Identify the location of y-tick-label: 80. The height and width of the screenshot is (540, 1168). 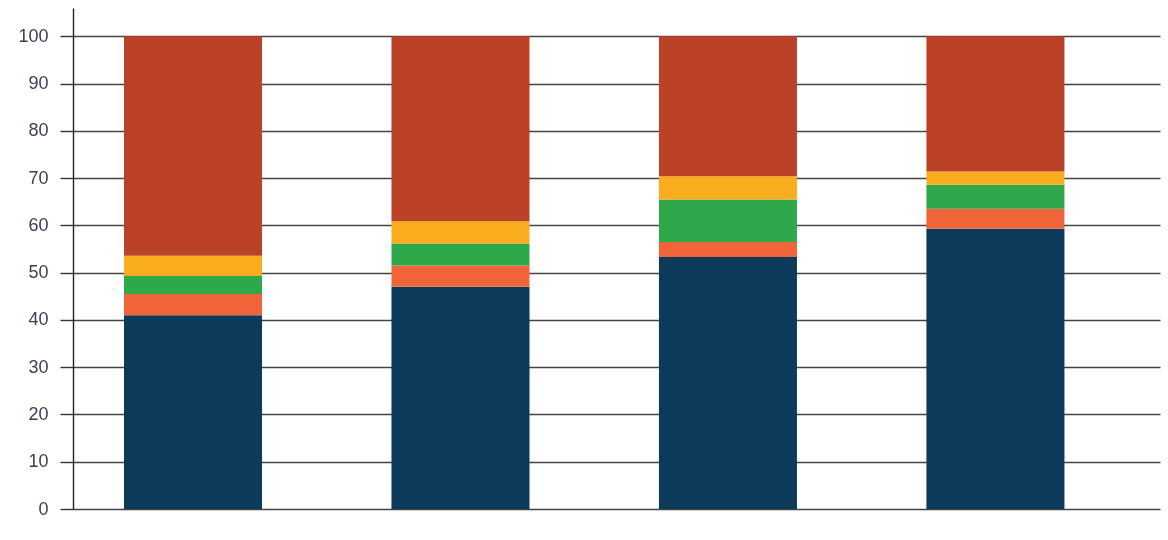
(38, 130).